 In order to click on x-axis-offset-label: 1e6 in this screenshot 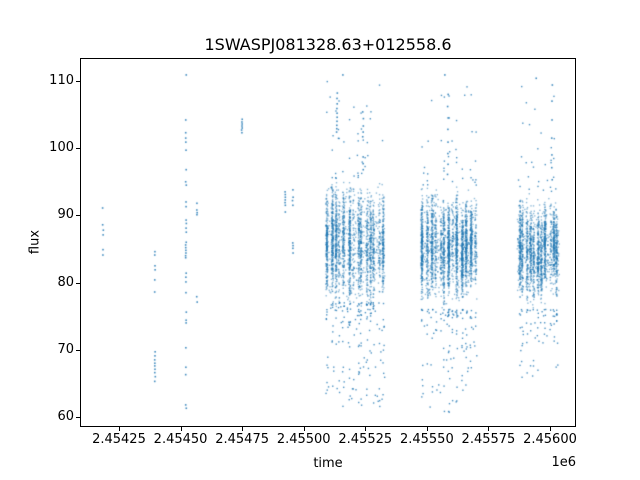, I will do `click(563, 462)`.